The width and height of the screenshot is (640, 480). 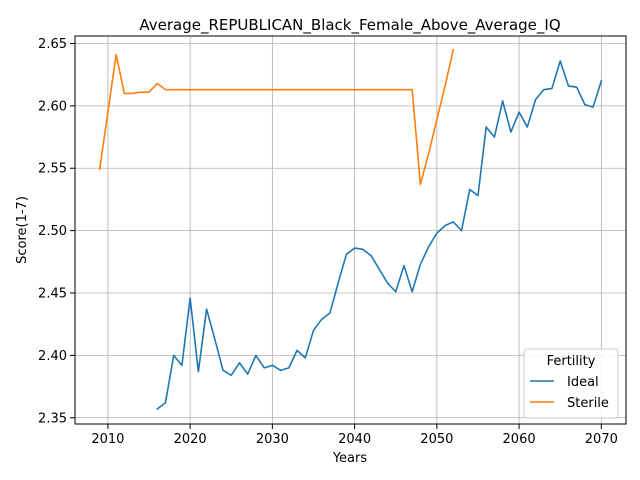 I want to click on x-tick-label: 2060, so click(x=519, y=439).